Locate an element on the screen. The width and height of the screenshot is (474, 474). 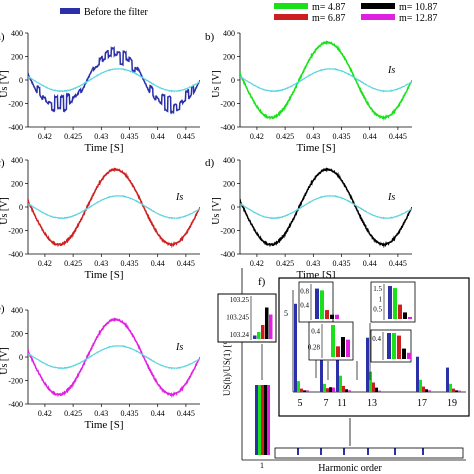
category-label: 5 is located at coordinates (300, 403).